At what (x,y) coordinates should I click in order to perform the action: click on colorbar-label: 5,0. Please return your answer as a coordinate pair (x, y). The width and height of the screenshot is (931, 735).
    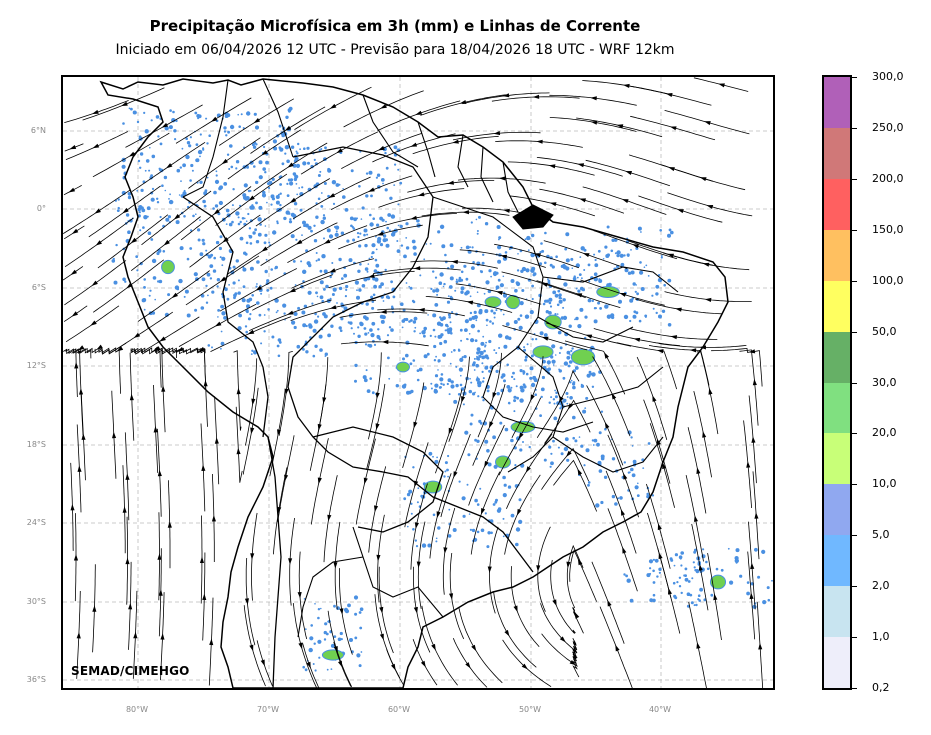
    Looking at the image, I should click on (881, 535).